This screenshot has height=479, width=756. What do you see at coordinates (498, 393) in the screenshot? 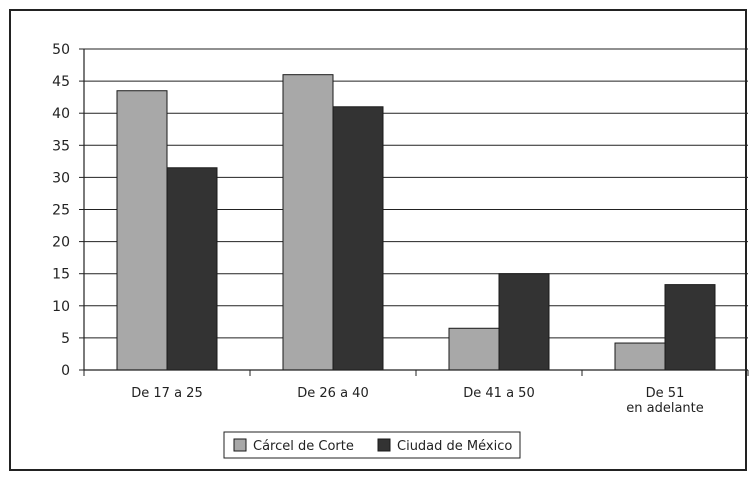
I see `x-tick-label: De 41 a 50` at bounding box center [498, 393].